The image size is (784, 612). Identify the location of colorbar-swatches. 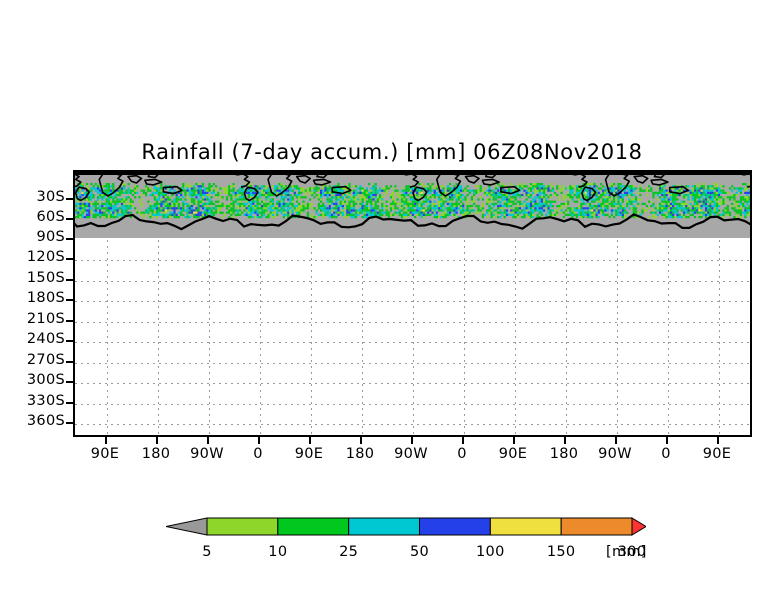
(406, 526).